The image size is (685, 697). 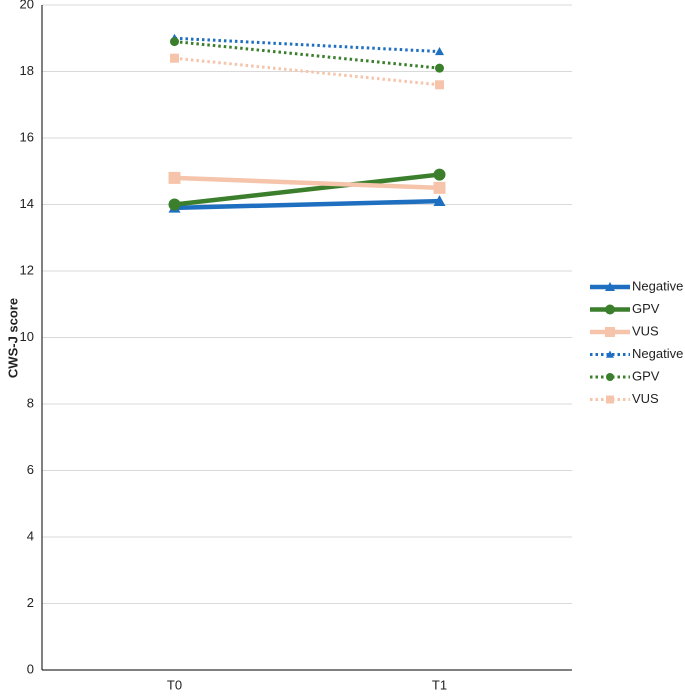 What do you see at coordinates (30, 602) in the screenshot?
I see `y-tick-label: 2` at bounding box center [30, 602].